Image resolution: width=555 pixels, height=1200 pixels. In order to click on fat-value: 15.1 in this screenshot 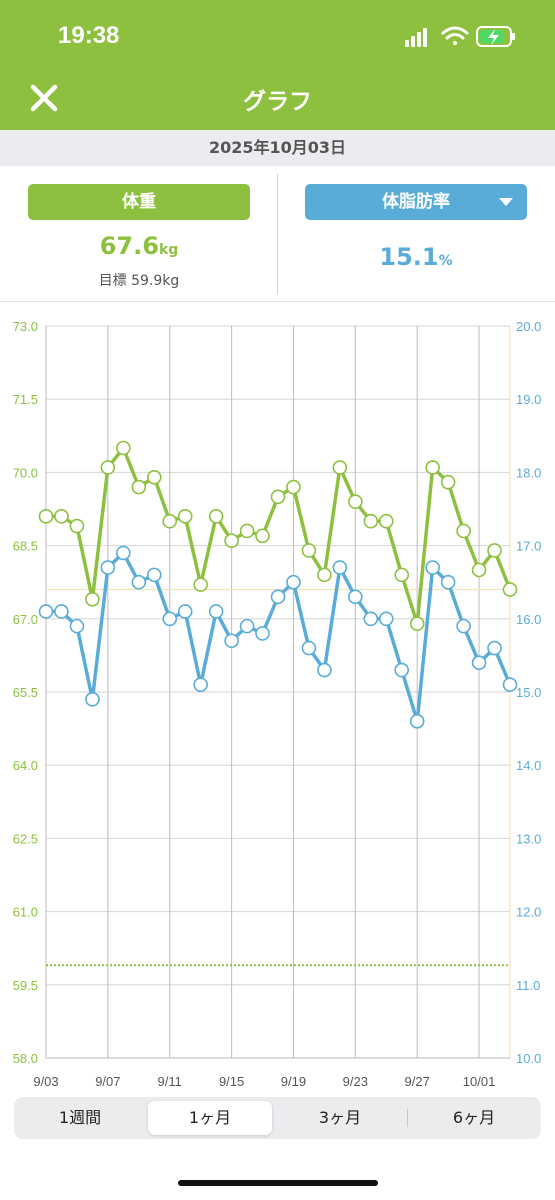, I will do `click(409, 257)`.